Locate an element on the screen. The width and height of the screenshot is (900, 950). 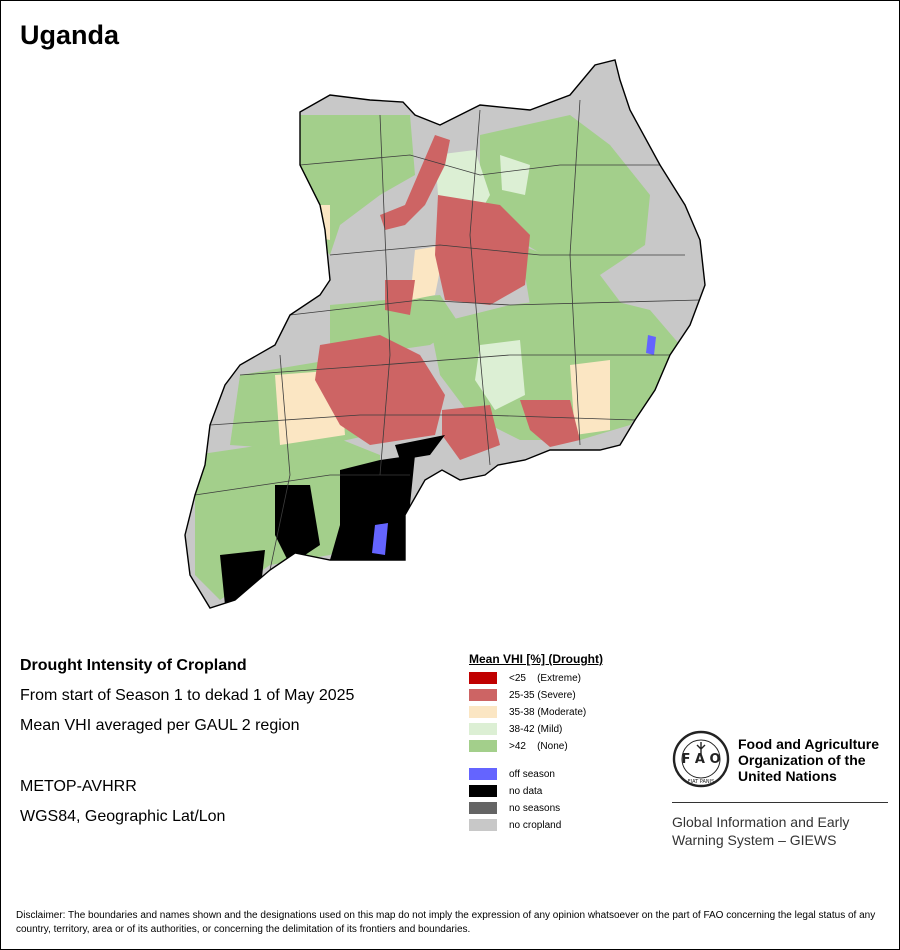
legend-item-mild: 38-42 (Mild) is located at coordinates (515, 729).